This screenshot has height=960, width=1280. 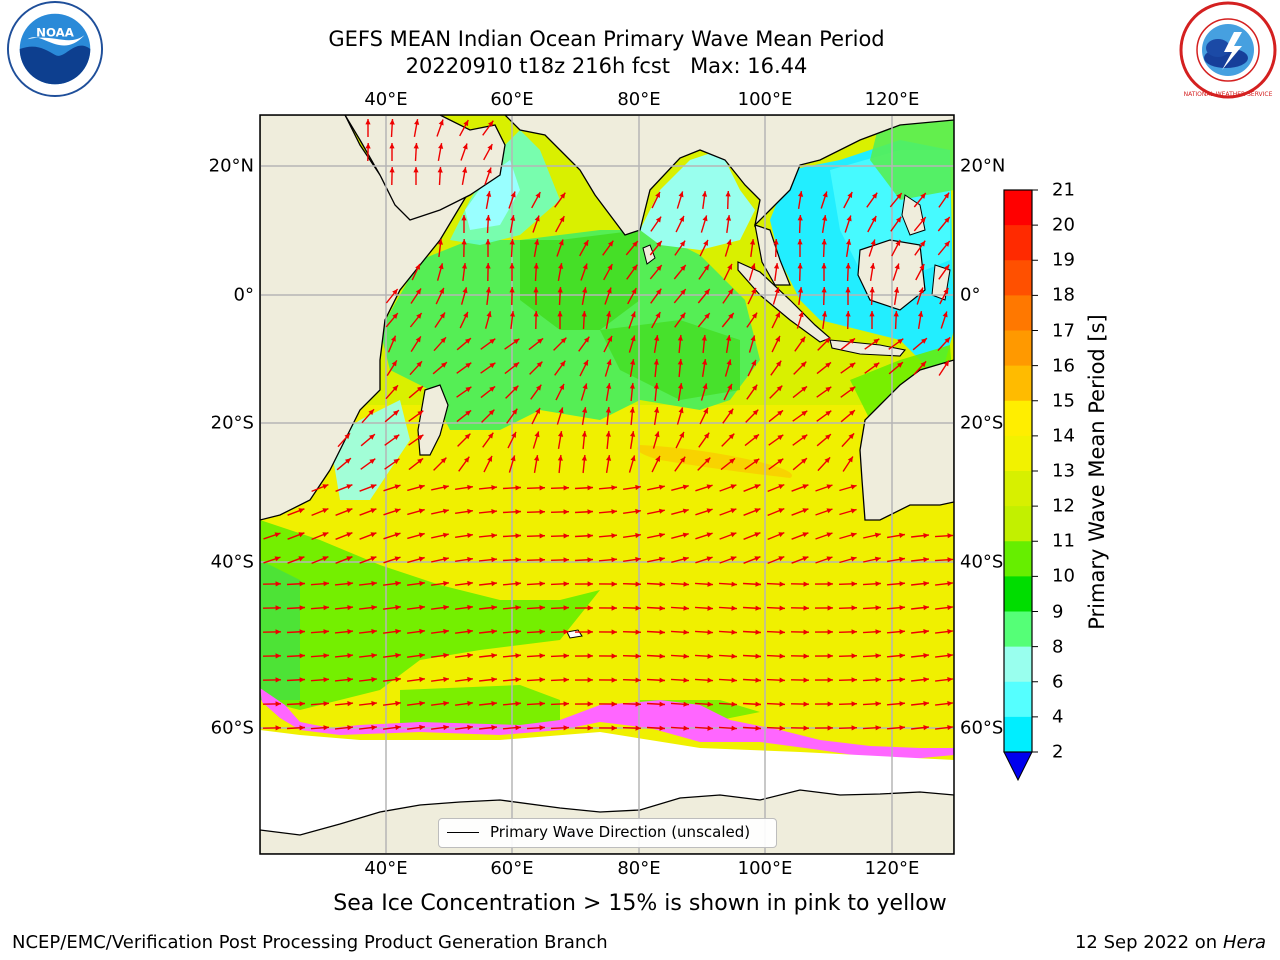 What do you see at coordinates (892, 868) in the screenshot?
I see `lon-tick-bottom-120e: 120°E` at bounding box center [892, 868].